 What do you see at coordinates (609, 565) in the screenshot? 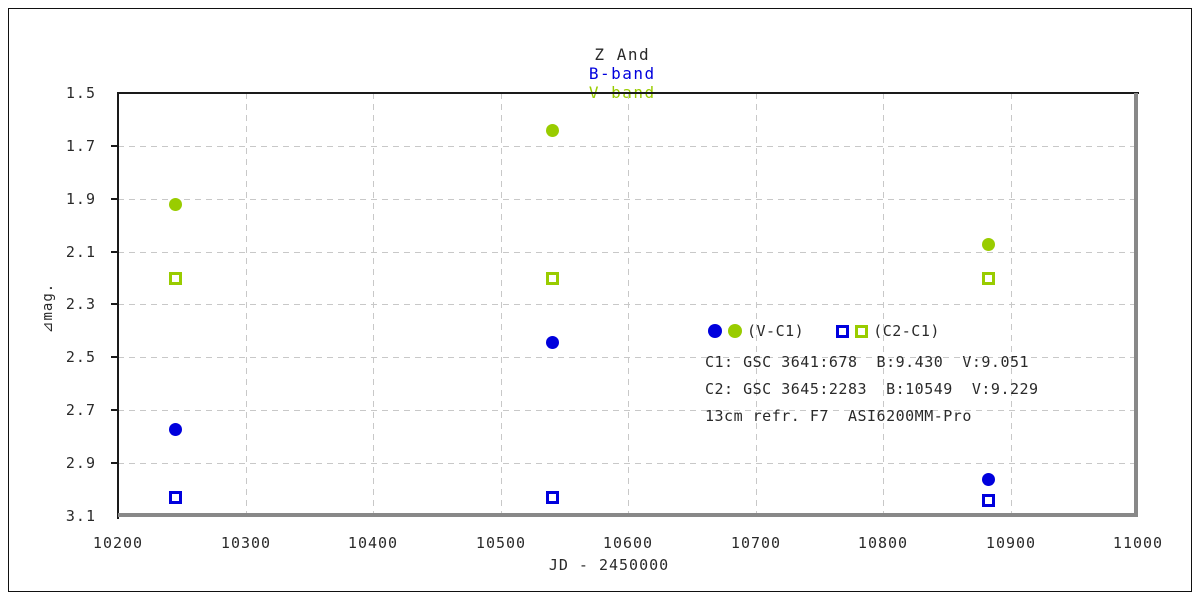
I see `x-axis-title: JD - 2450000` at bounding box center [609, 565].